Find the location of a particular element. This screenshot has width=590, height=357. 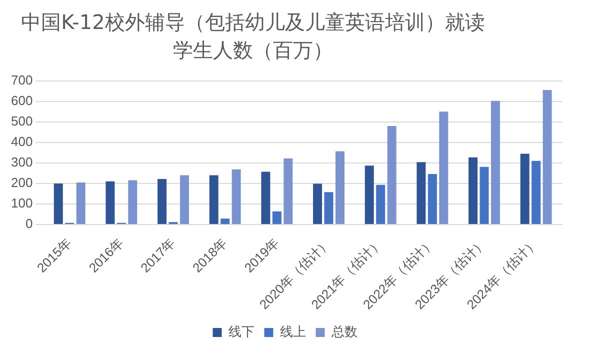

y-tick-label: 400 is located at coordinates (21, 141).